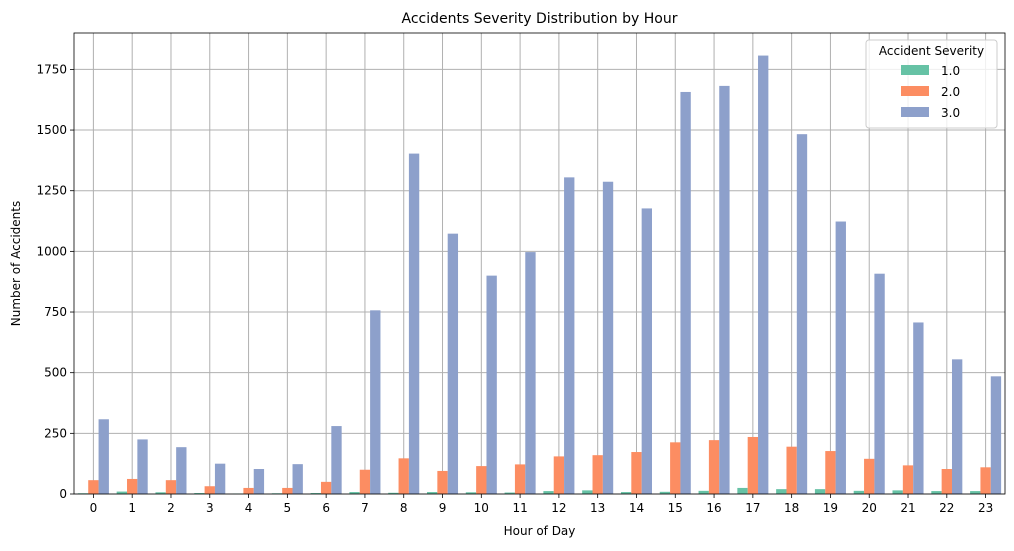 The width and height of the screenshot is (1014, 551). What do you see at coordinates (326, 508) in the screenshot?
I see `x-tick-label: 6` at bounding box center [326, 508].